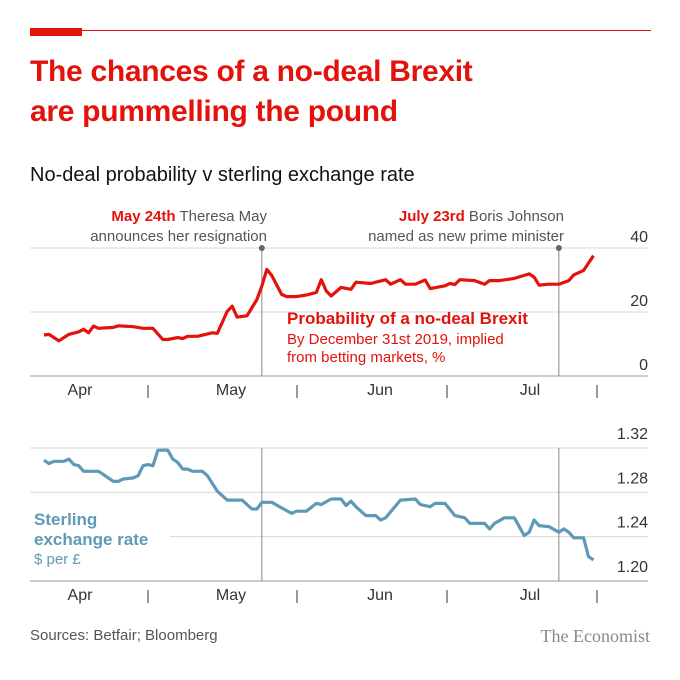  I want to click on title-line-1: The chances of a no-deal Brexit, so click(251, 71).